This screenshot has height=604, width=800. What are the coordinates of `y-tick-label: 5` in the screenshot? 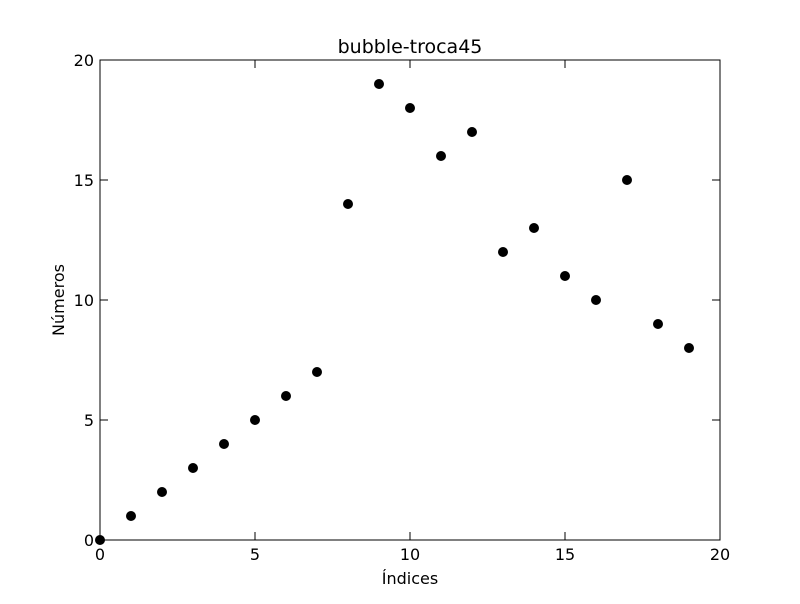 It's located at (89, 420).